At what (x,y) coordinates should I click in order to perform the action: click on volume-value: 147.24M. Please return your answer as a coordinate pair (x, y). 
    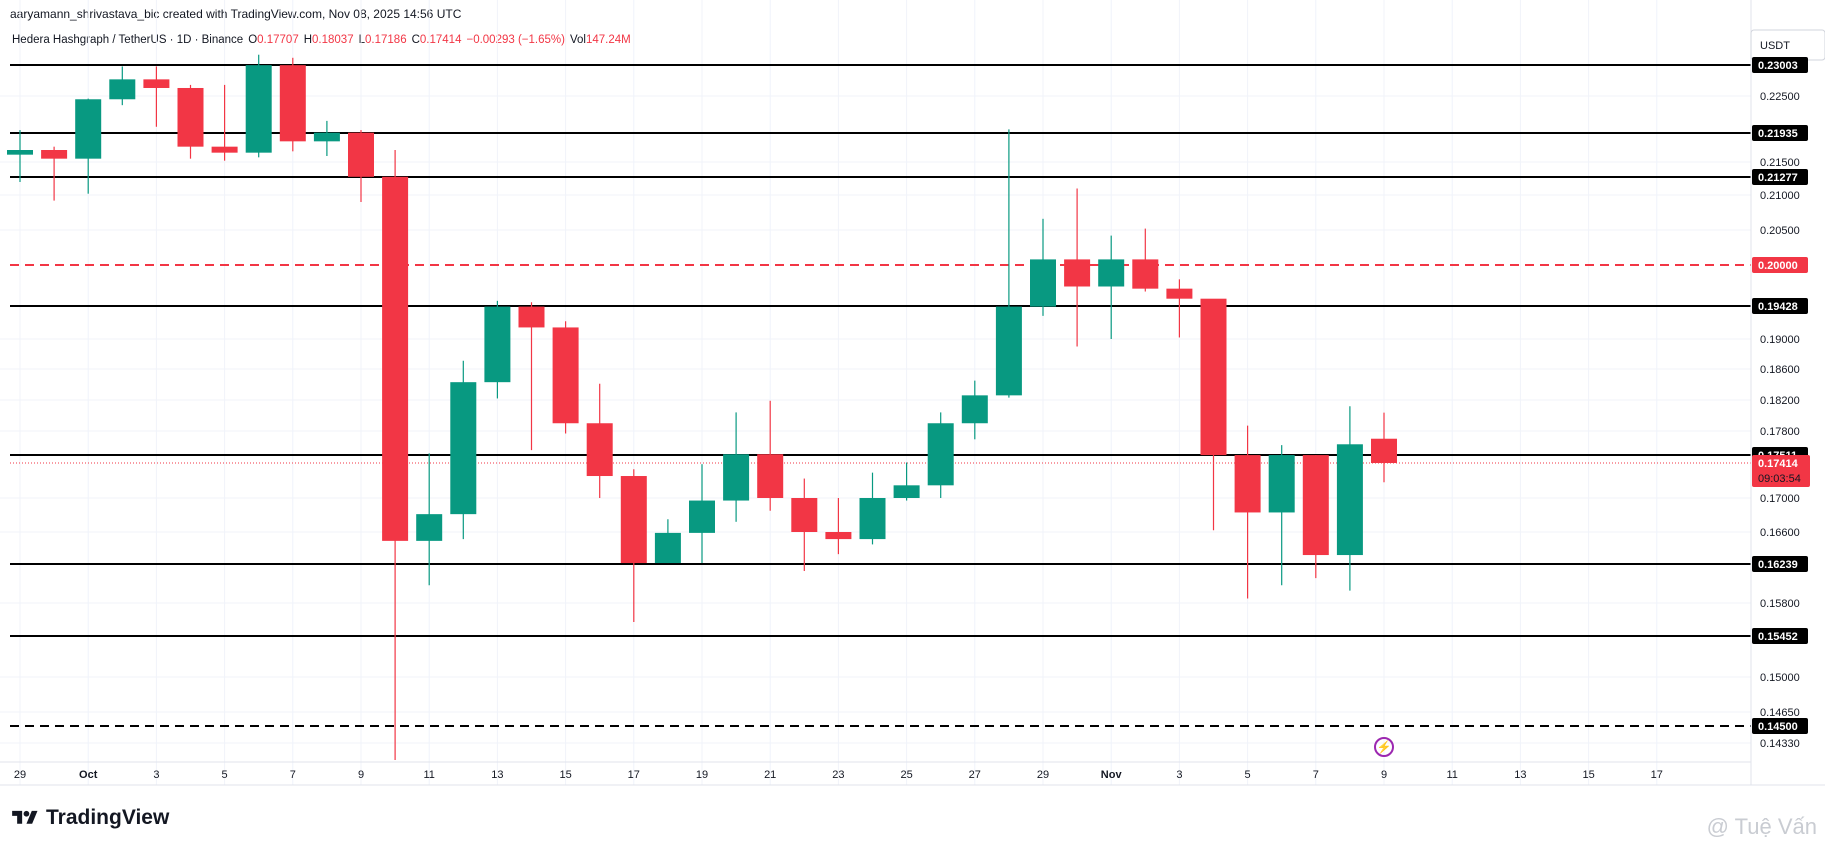
    Looking at the image, I should click on (608, 40).